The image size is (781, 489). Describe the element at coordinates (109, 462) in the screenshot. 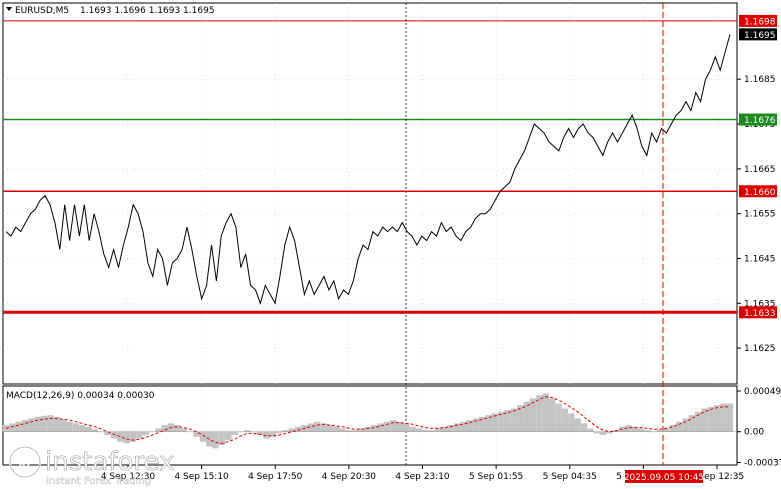

I see `watermark-brand: instaforex` at that location.